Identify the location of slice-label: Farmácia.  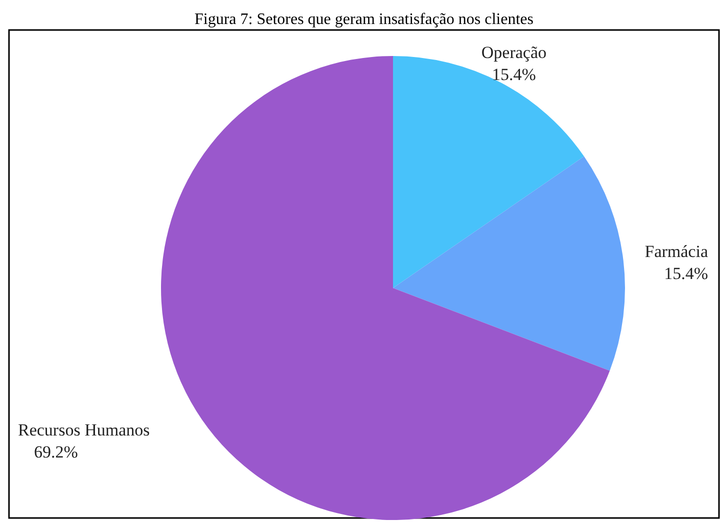
(676, 252).